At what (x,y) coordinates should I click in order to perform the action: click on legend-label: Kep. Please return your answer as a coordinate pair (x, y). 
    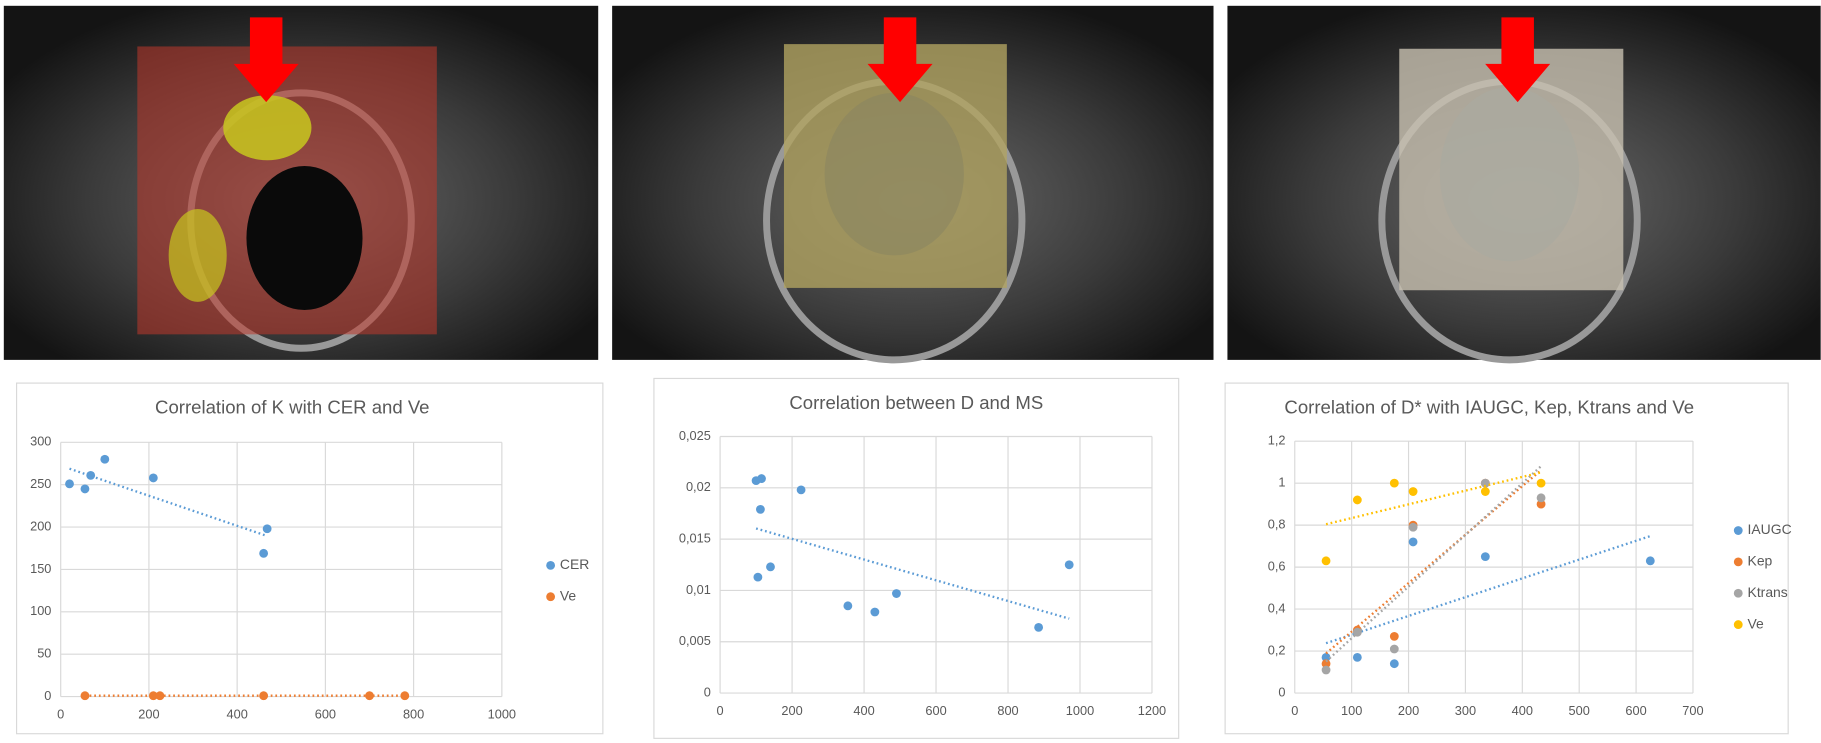
    Looking at the image, I should click on (1760, 561).